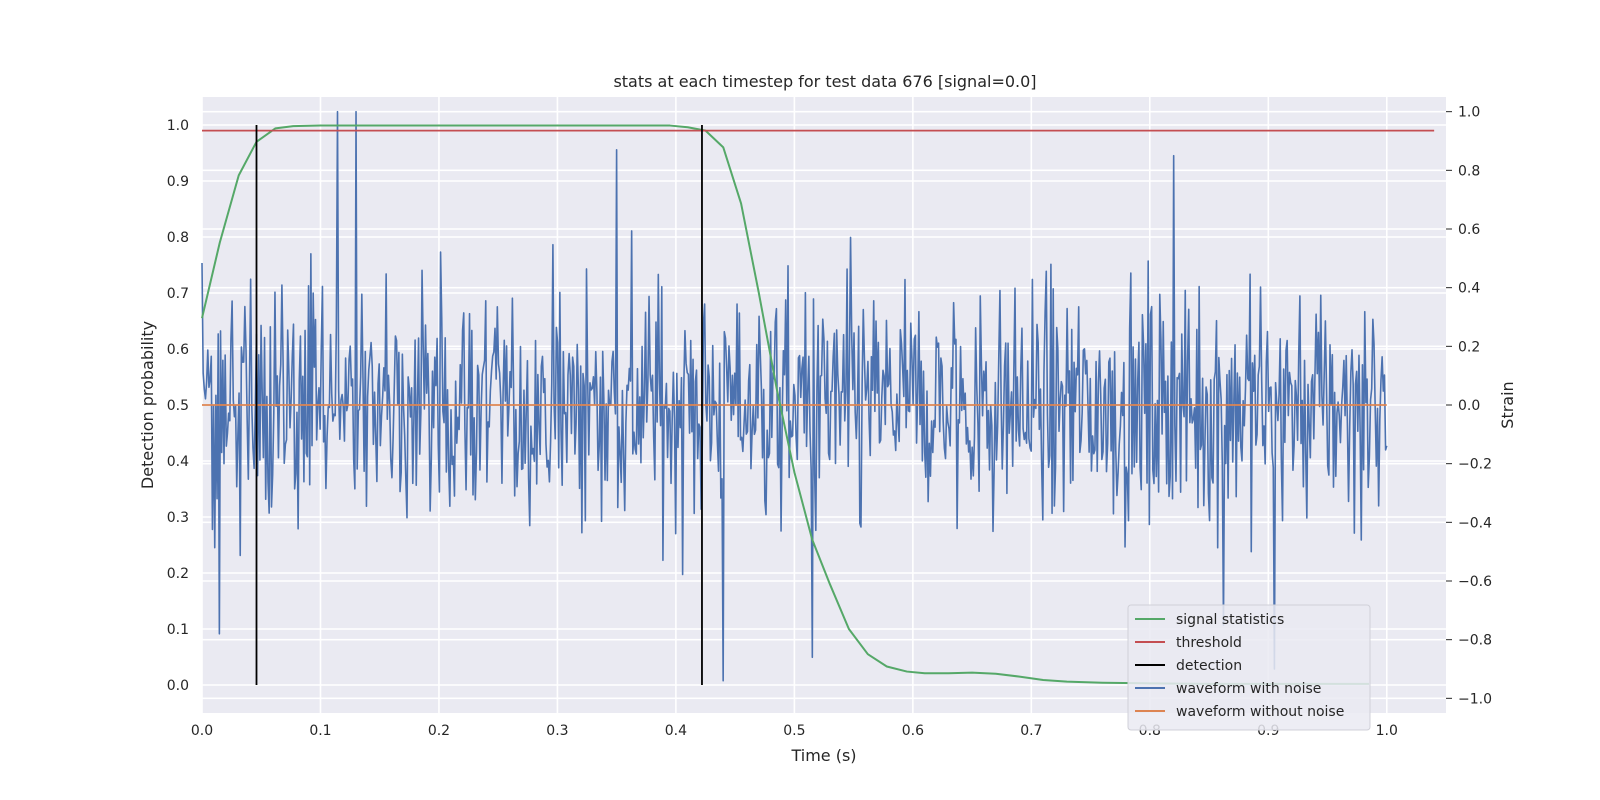 The width and height of the screenshot is (1600, 800). Describe the element at coordinates (1507, 404) in the screenshot. I see `y-axis-right-label: Strain` at that location.